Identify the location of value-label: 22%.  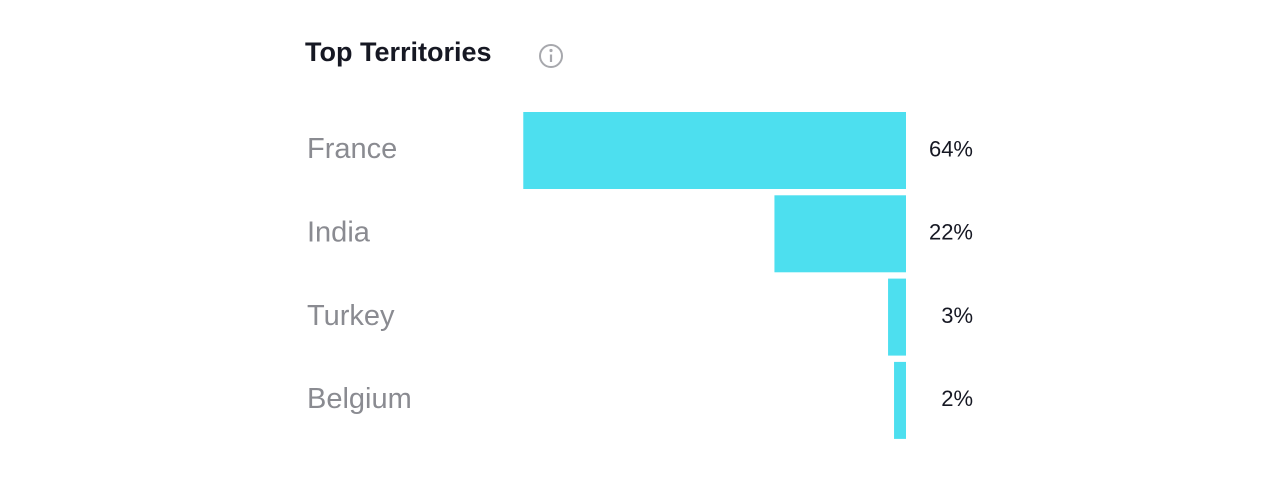
(951, 232).